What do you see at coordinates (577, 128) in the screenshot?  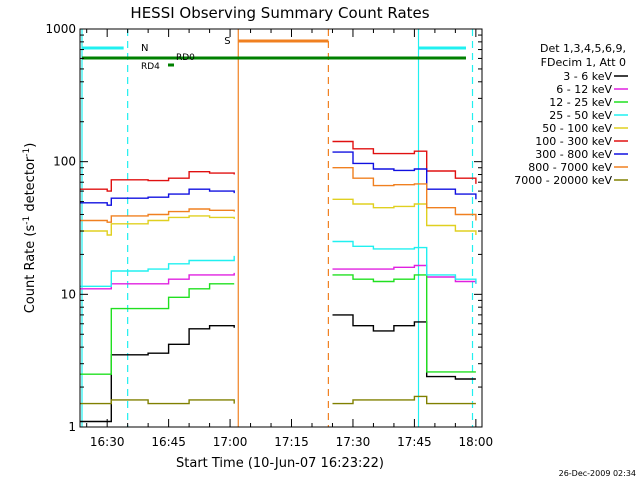 I see `legend-label-4: 50 - 100 keV` at bounding box center [577, 128].